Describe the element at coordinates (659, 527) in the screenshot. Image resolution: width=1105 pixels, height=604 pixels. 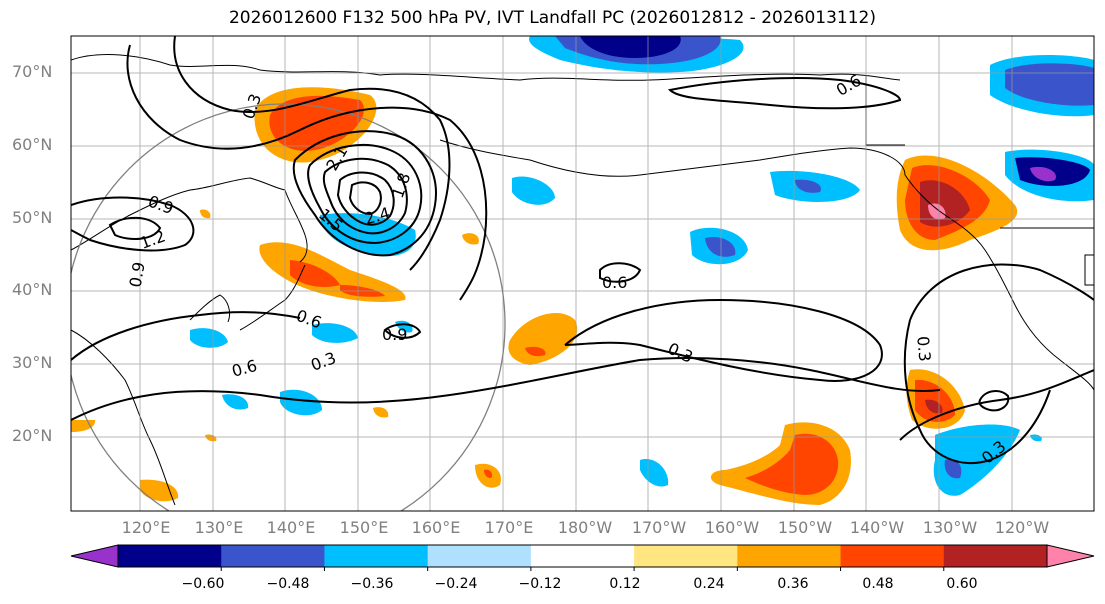
I see `lon-label: 170°W` at that location.